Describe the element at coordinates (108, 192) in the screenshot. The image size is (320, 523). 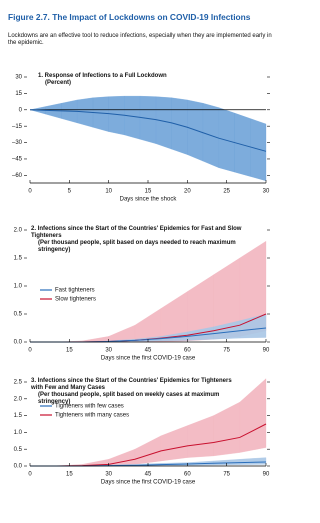
I see `x-tick-label: 10` at that location.